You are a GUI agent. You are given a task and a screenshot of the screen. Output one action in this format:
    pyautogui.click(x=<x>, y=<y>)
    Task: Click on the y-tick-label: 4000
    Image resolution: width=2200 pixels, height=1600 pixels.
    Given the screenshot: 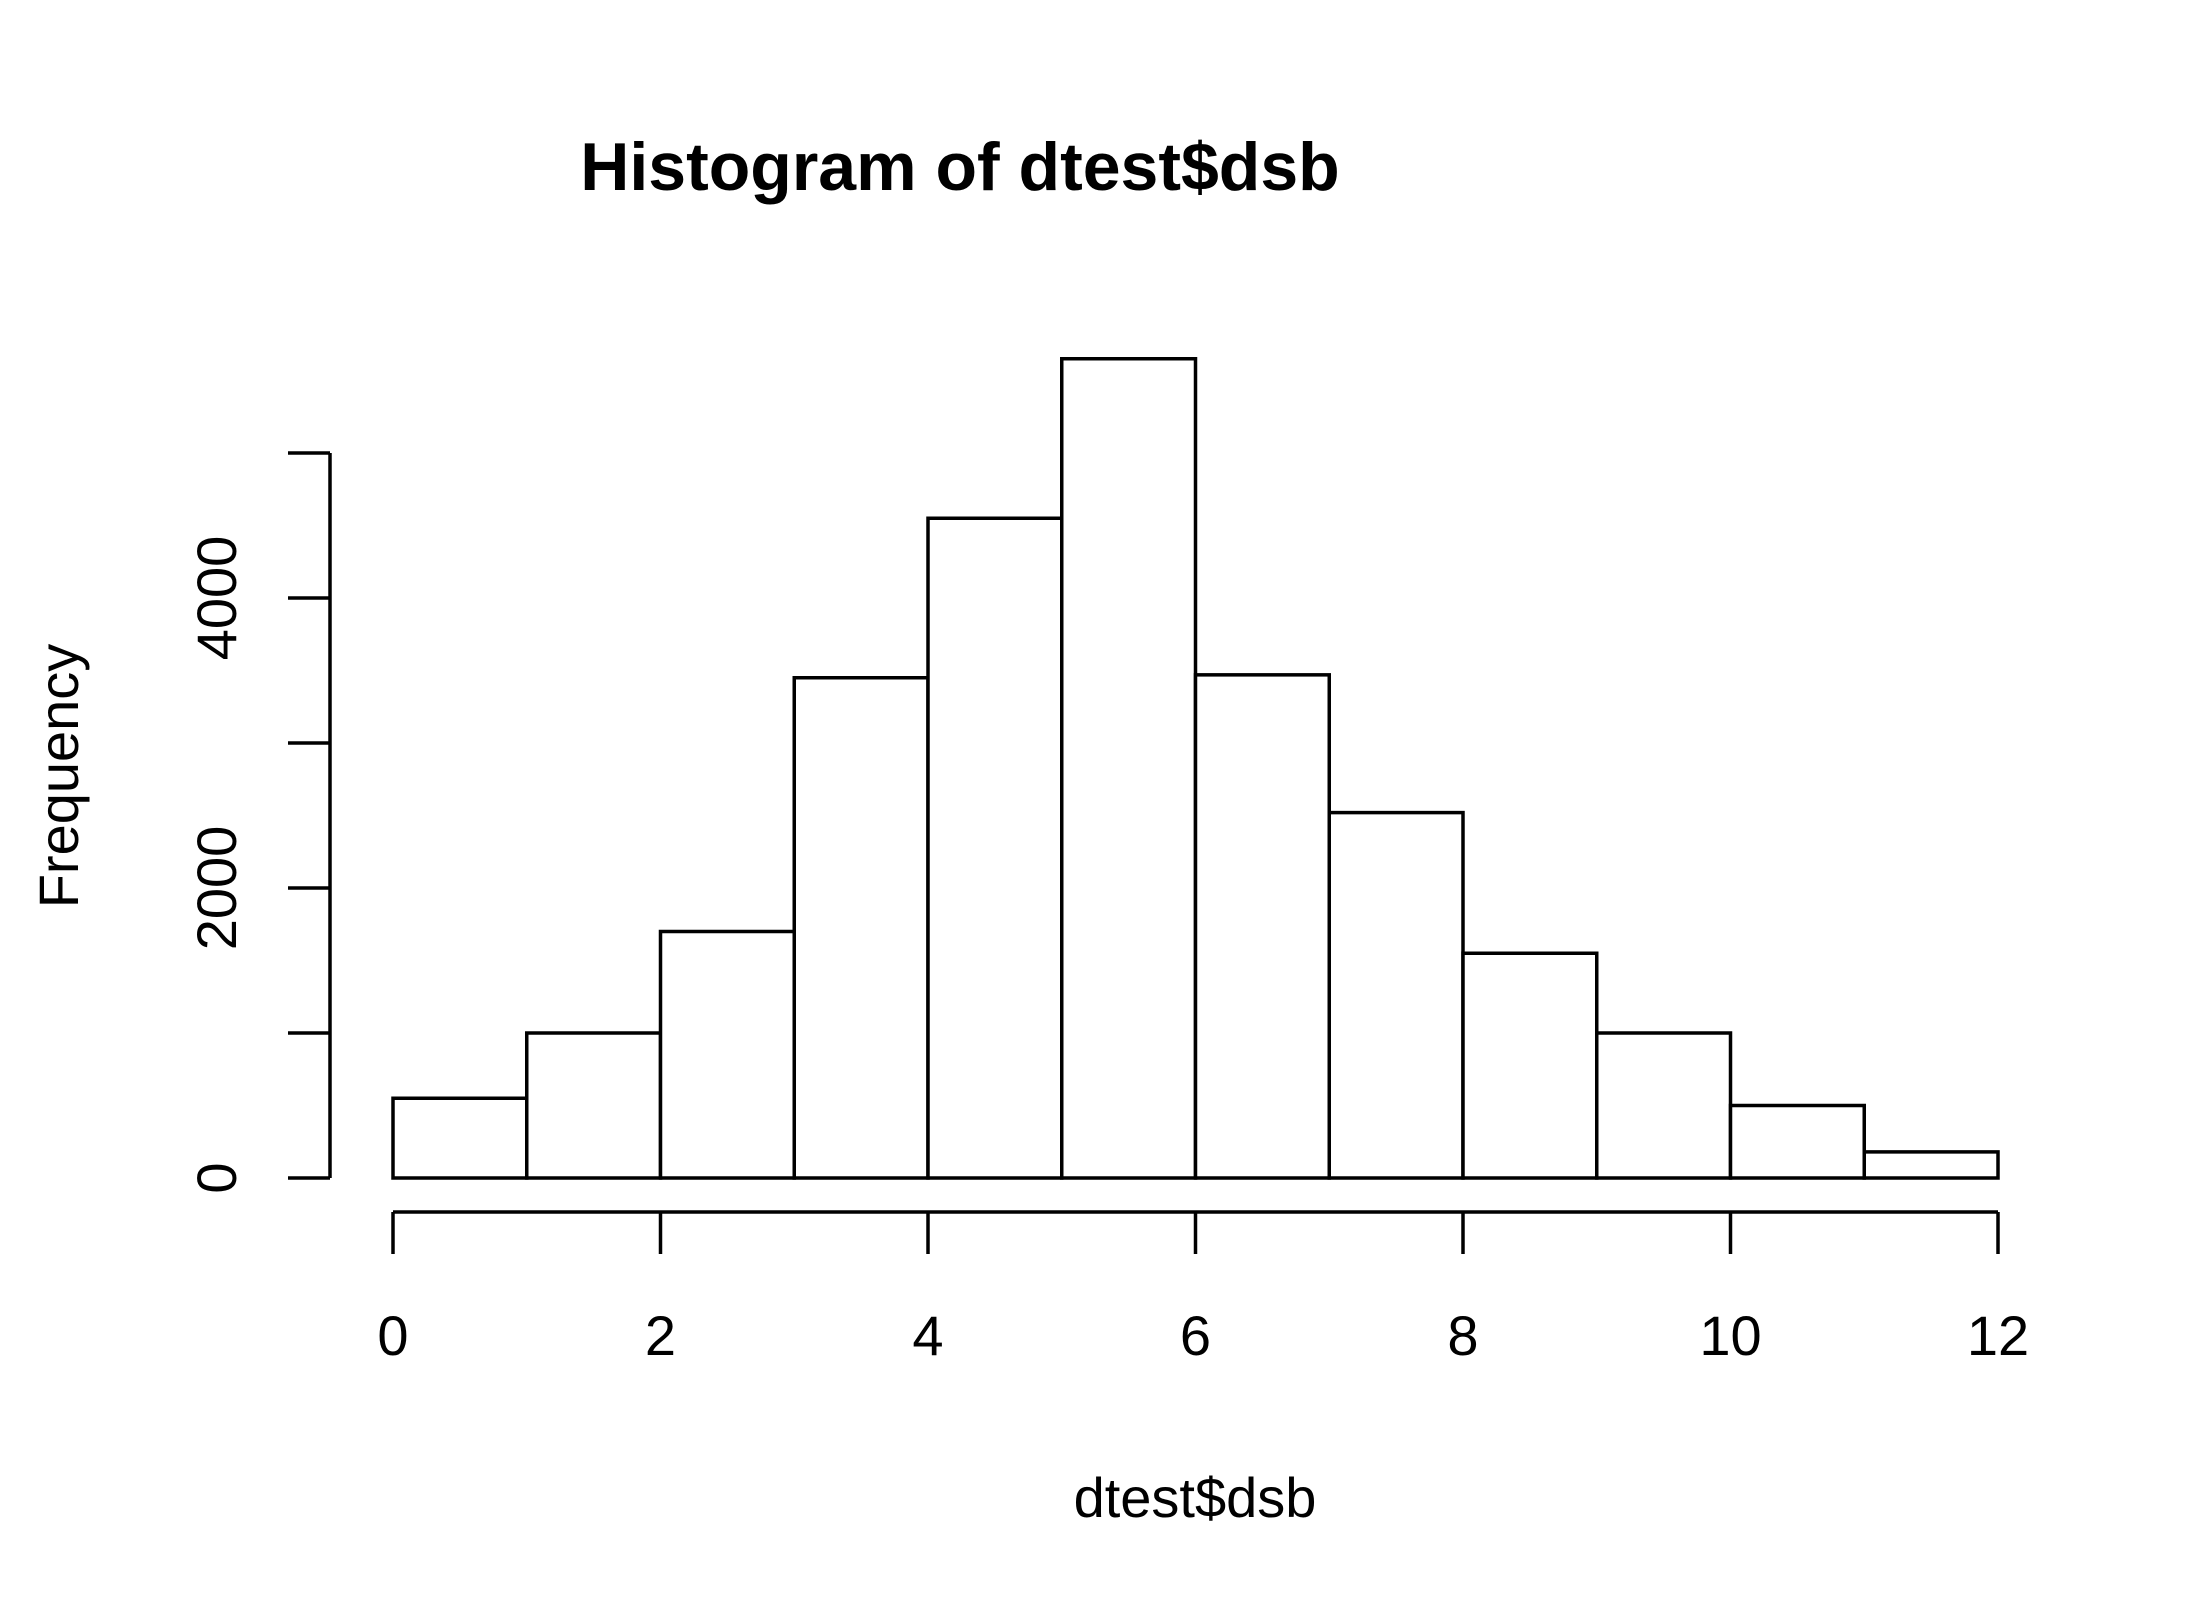 What is the action you would take?
    pyautogui.click(x=216, y=598)
    